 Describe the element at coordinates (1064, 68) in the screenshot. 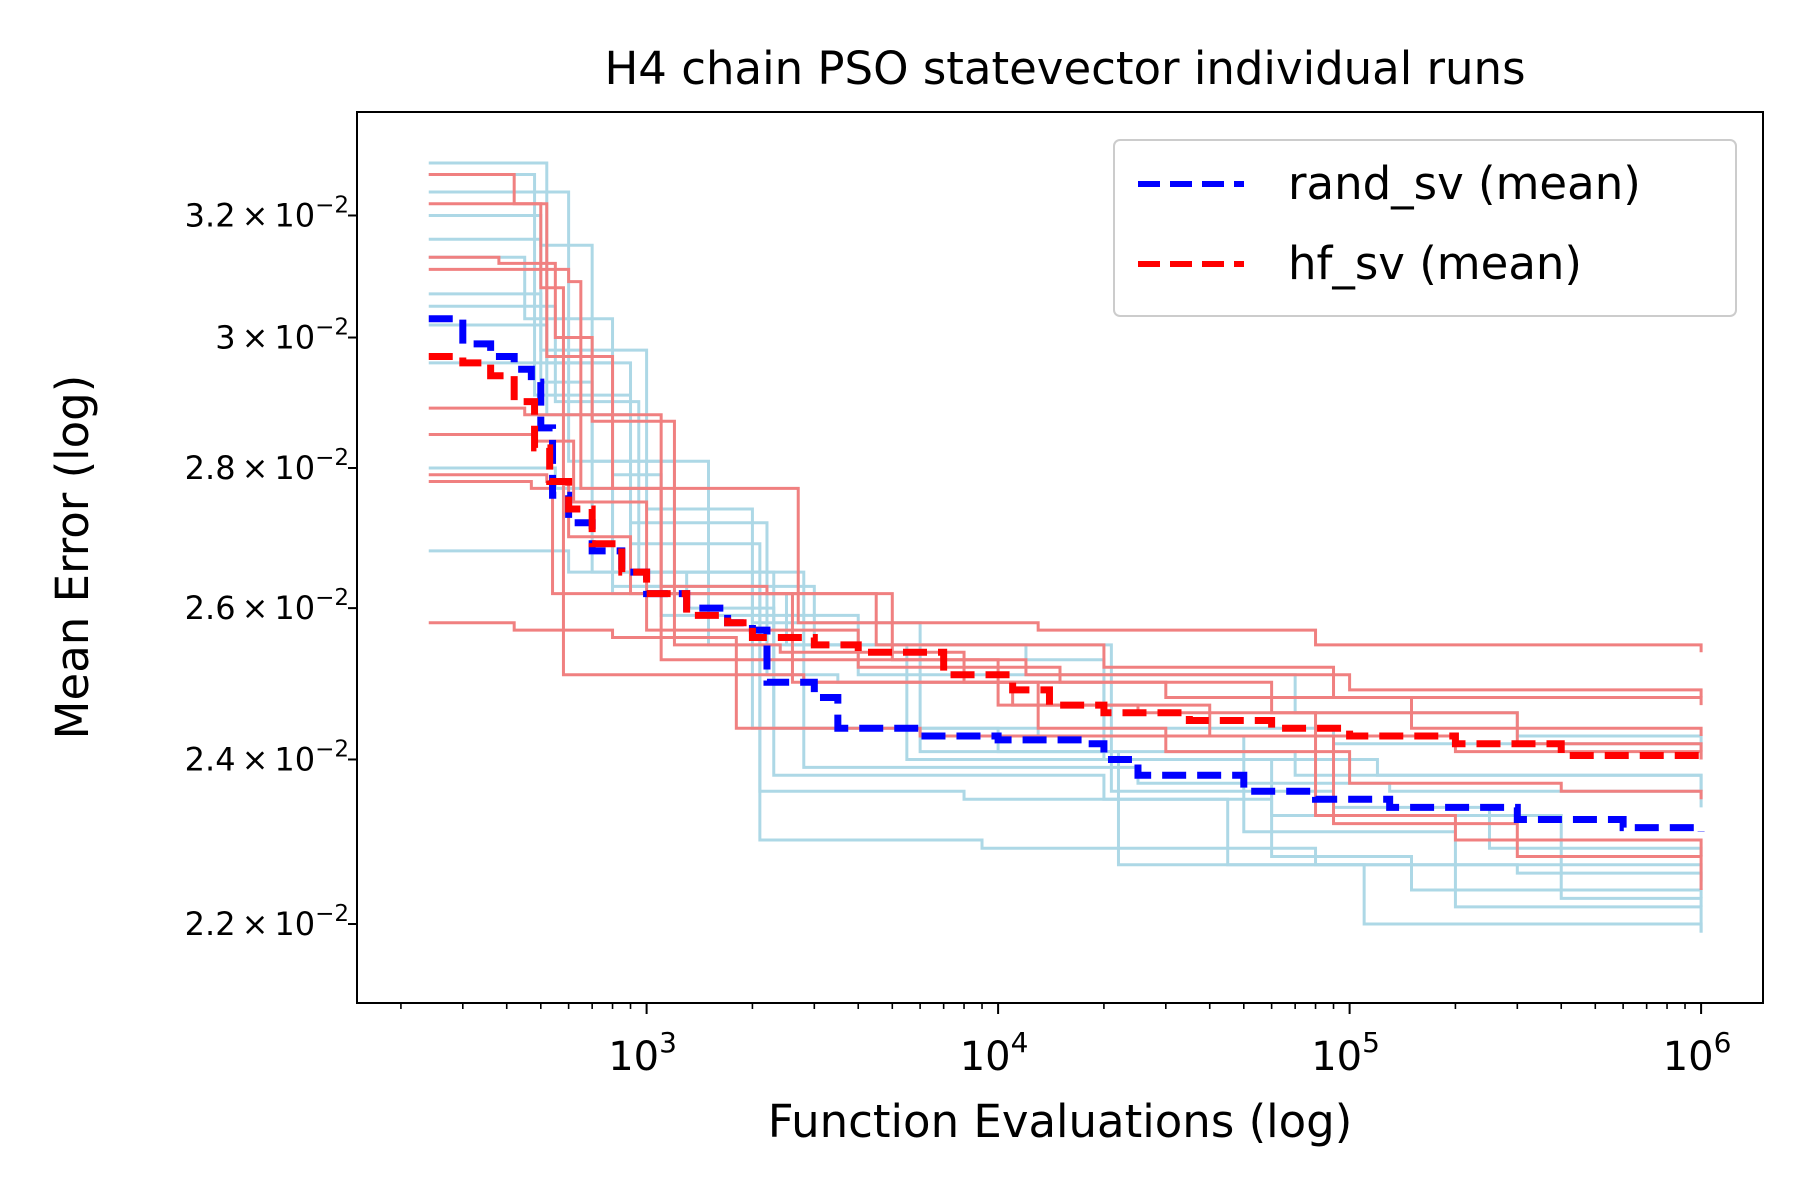

I see `chart-title: H4 chain PSO statevector individual runs` at that location.